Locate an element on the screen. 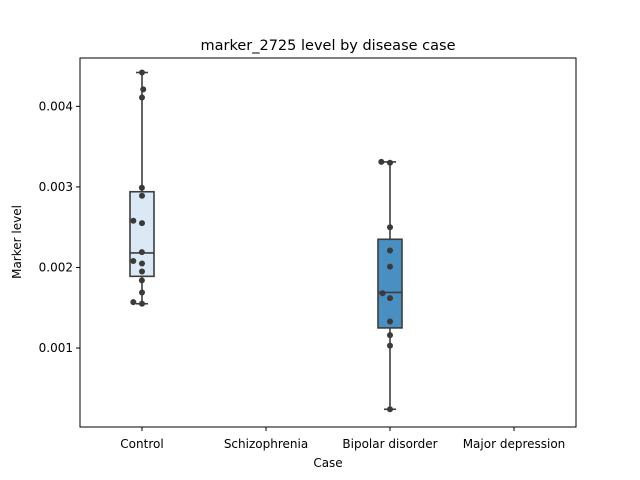 The width and height of the screenshot is (640, 480). box-bipolar-disorder is located at coordinates (390, 286).